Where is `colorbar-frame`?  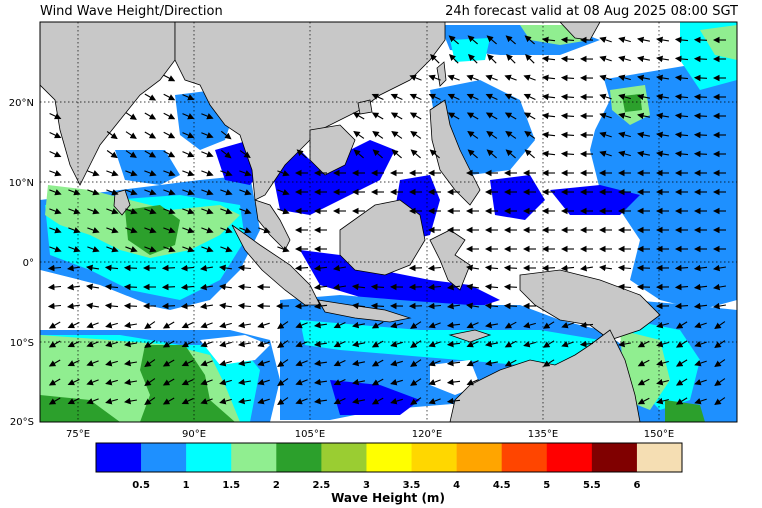 colorbar-frame is located at coordinates (389, 457).